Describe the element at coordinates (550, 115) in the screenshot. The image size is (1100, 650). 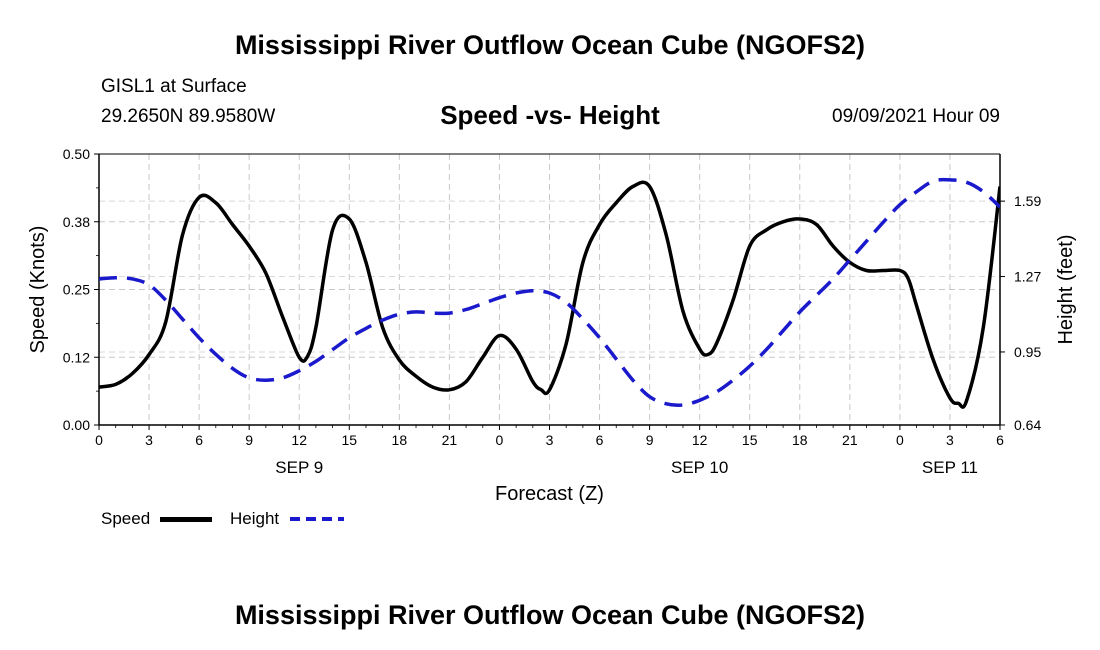
I see `chart-subtitle: Speed -vs- Height` at that location.